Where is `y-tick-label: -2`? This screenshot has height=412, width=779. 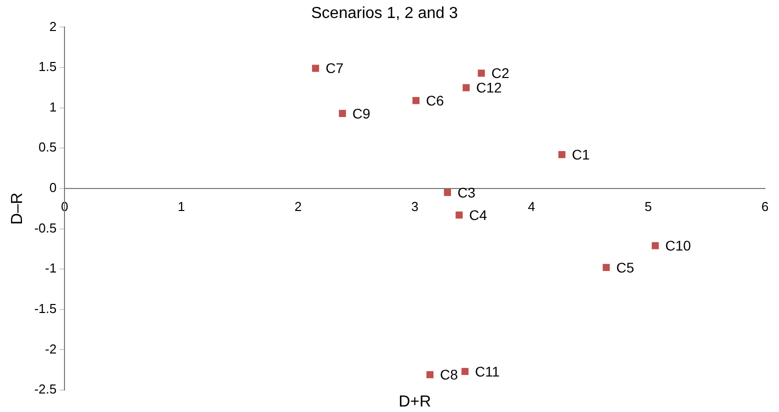
y-tick-label: -2 is located at coordinates (51, 348).